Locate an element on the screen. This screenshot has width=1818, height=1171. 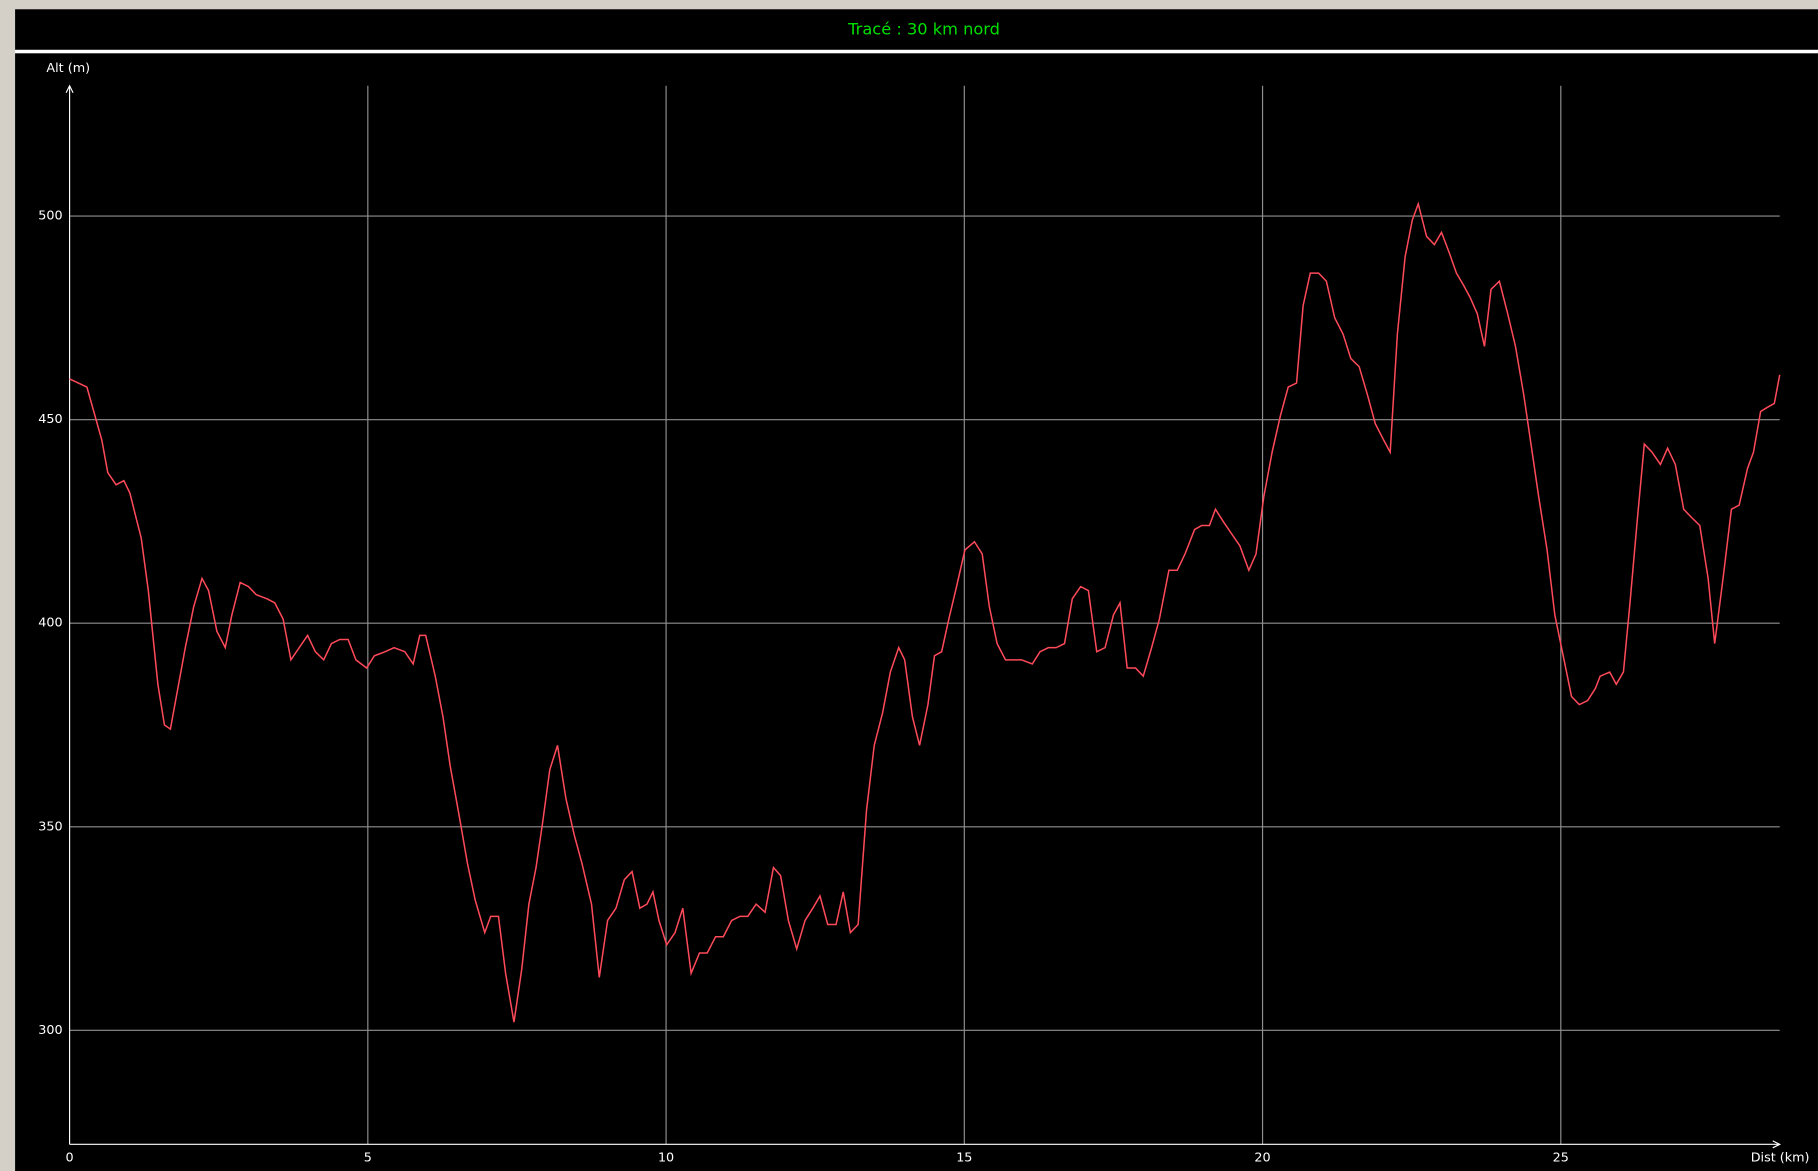
x-tick-label: 20 is located at coordinates (1262, 1158).